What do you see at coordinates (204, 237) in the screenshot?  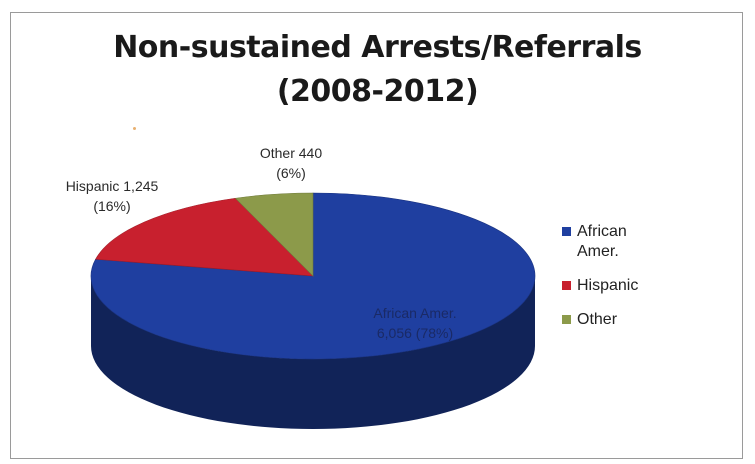 I see `pie-slice-hispanic` at bounding box center [204, 237].